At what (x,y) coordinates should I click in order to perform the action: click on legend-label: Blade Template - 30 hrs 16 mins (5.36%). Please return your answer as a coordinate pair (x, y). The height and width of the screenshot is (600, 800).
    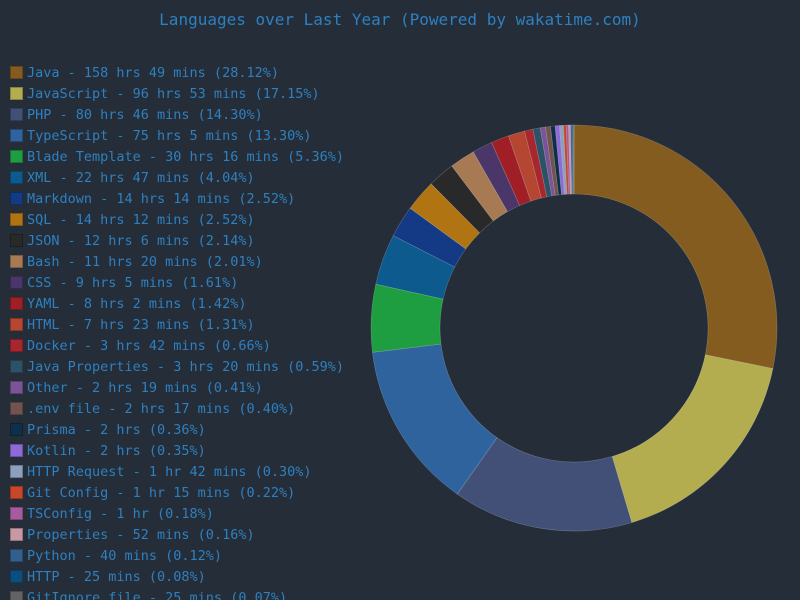
    Looking at the image, I should click on (185, 156).